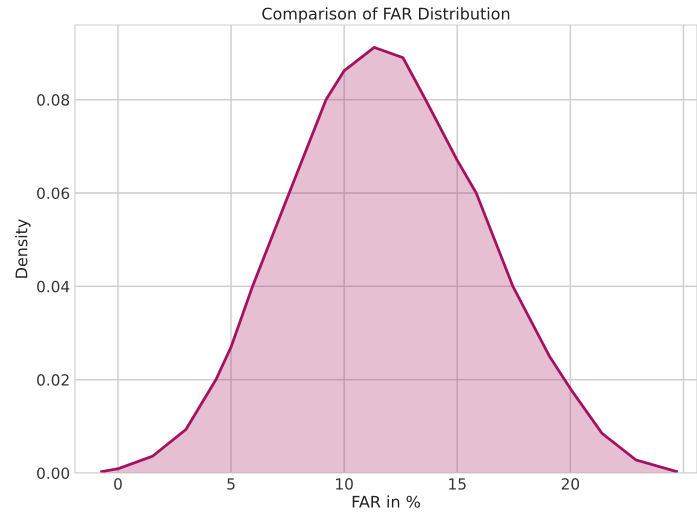 Image resolution: width=697 pixels, height=522 pixels. What do you see at coordinates (118, 484) in the screenshot?
I see `x-tick-label: 0` at bounding box center [118, 484].